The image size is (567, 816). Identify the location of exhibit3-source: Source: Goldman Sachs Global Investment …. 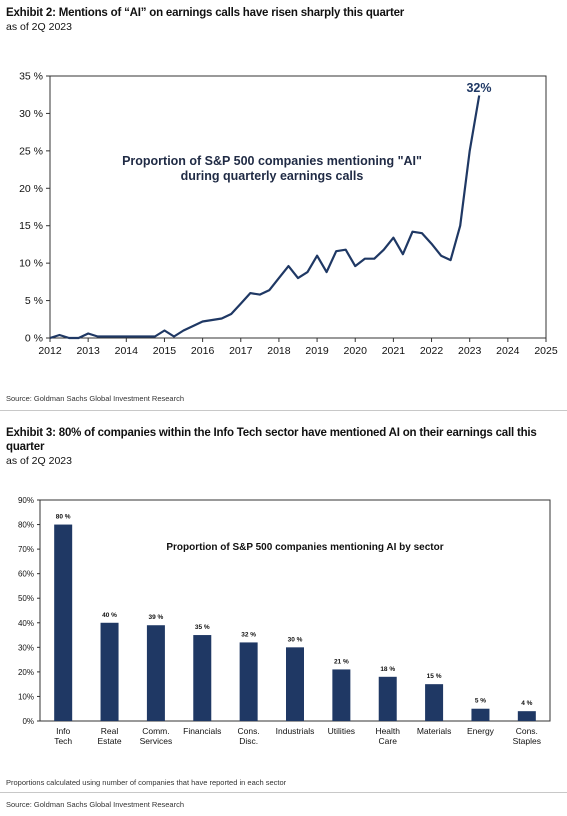
(95, 804).